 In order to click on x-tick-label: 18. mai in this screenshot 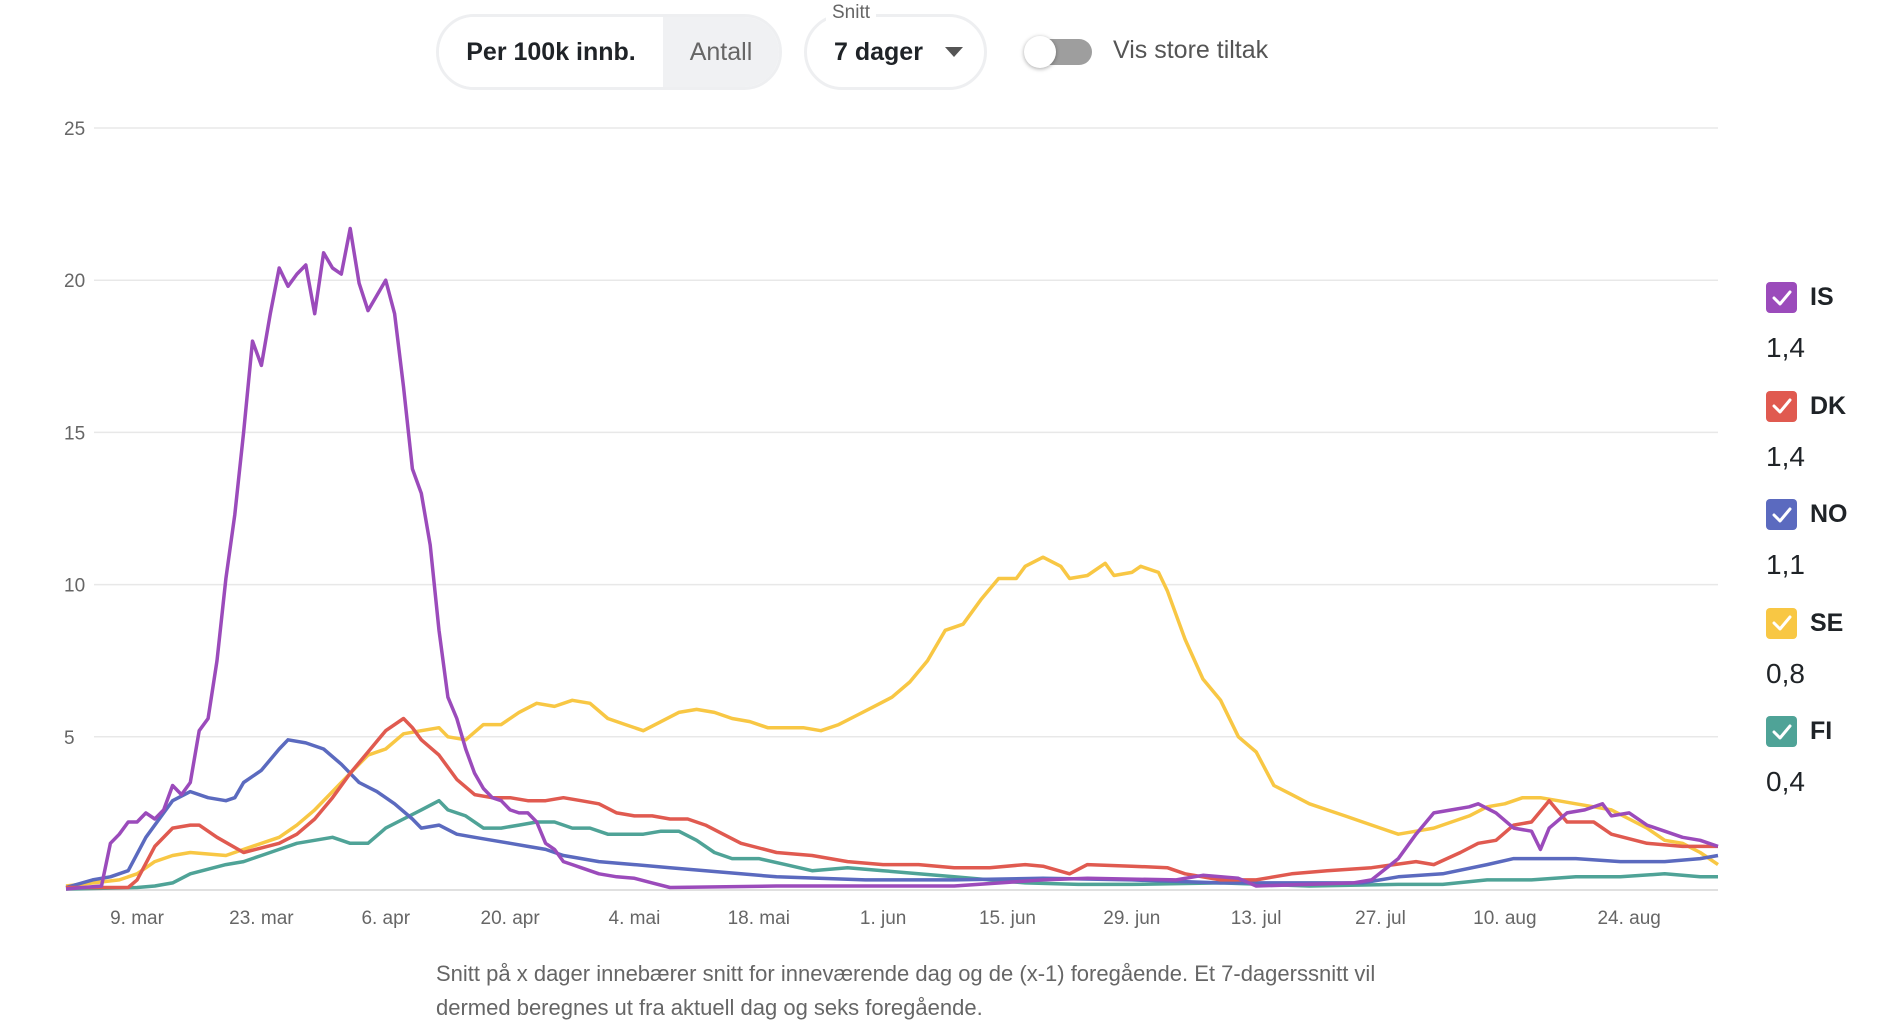, I will do `click(759, 918)`.